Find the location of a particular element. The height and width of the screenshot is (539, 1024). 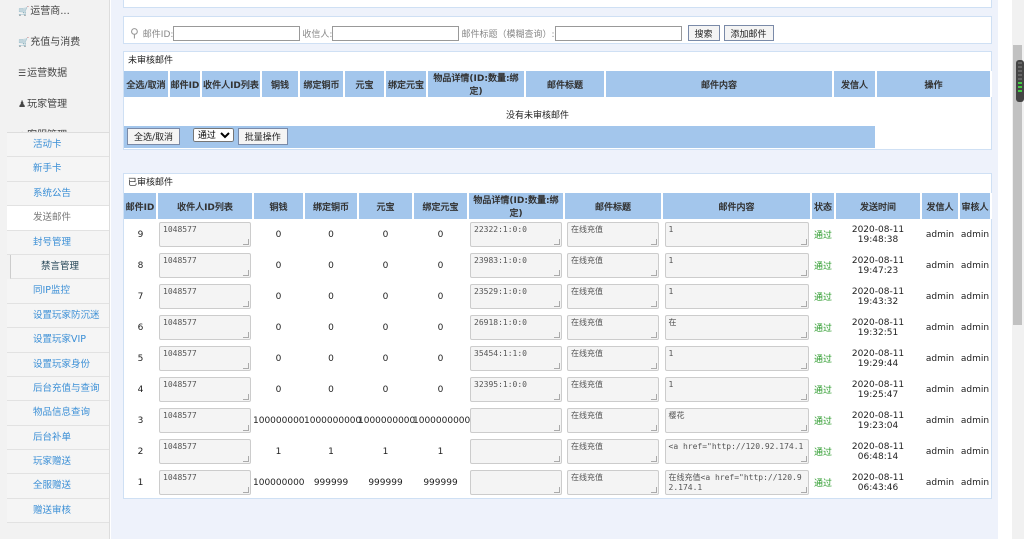

cell-bound_copper: 1000000000 is located at coordinates (333, 420).